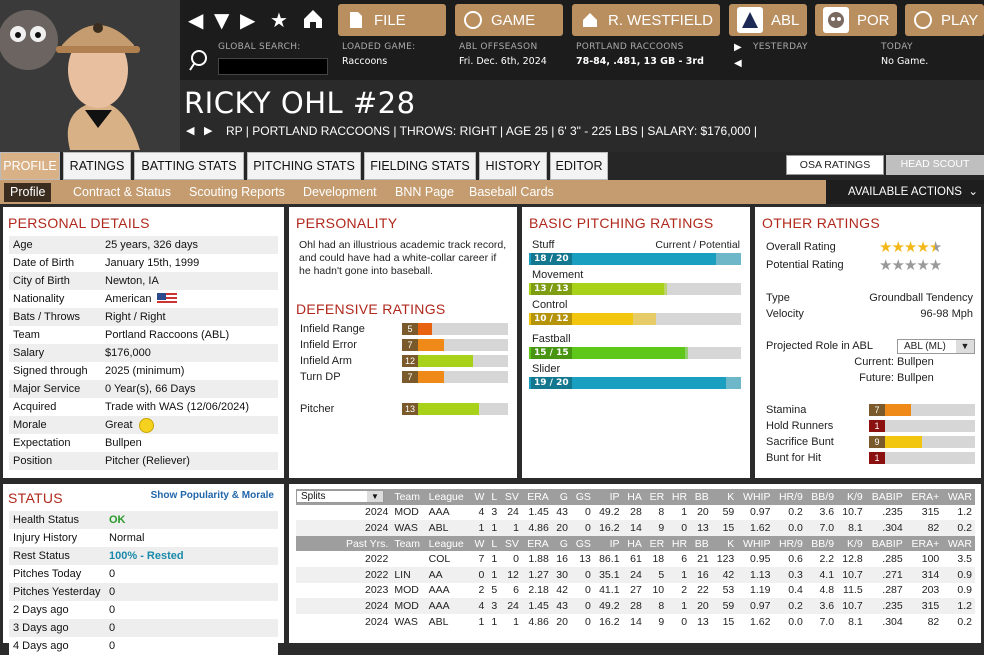  What do you see at coordinates (97, 166) in the screenshot?
I see `tab-ratings: RATINGS` at bounding box center [97, 166].